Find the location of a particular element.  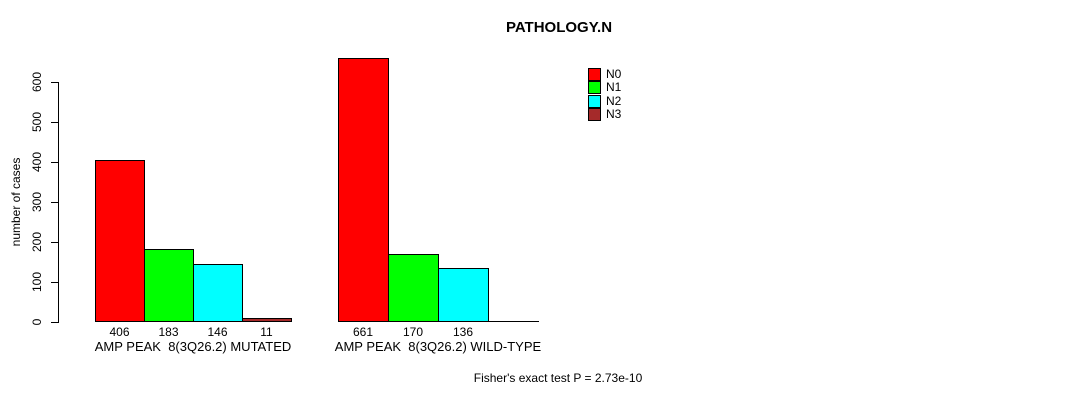

legend-label-n1: N1 is located at coordinates (614, 87).